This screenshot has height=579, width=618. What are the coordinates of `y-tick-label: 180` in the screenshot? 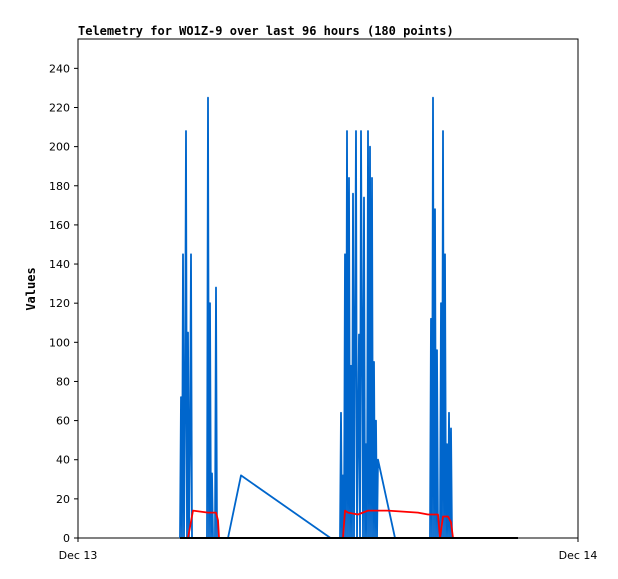 It's located at (59, 186).